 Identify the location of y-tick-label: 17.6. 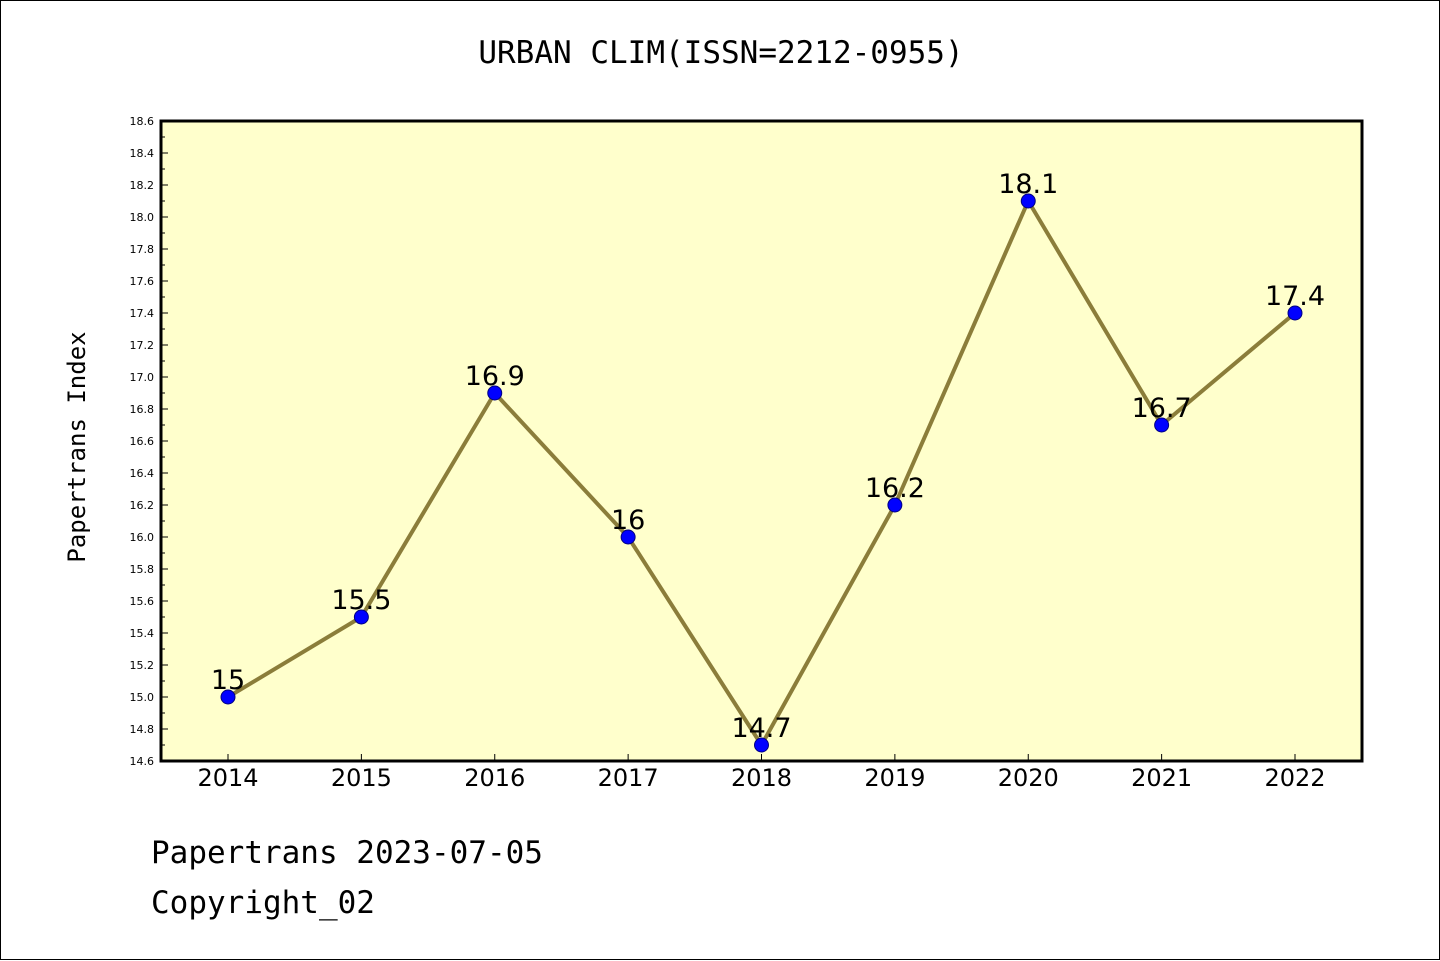
(142, 281).